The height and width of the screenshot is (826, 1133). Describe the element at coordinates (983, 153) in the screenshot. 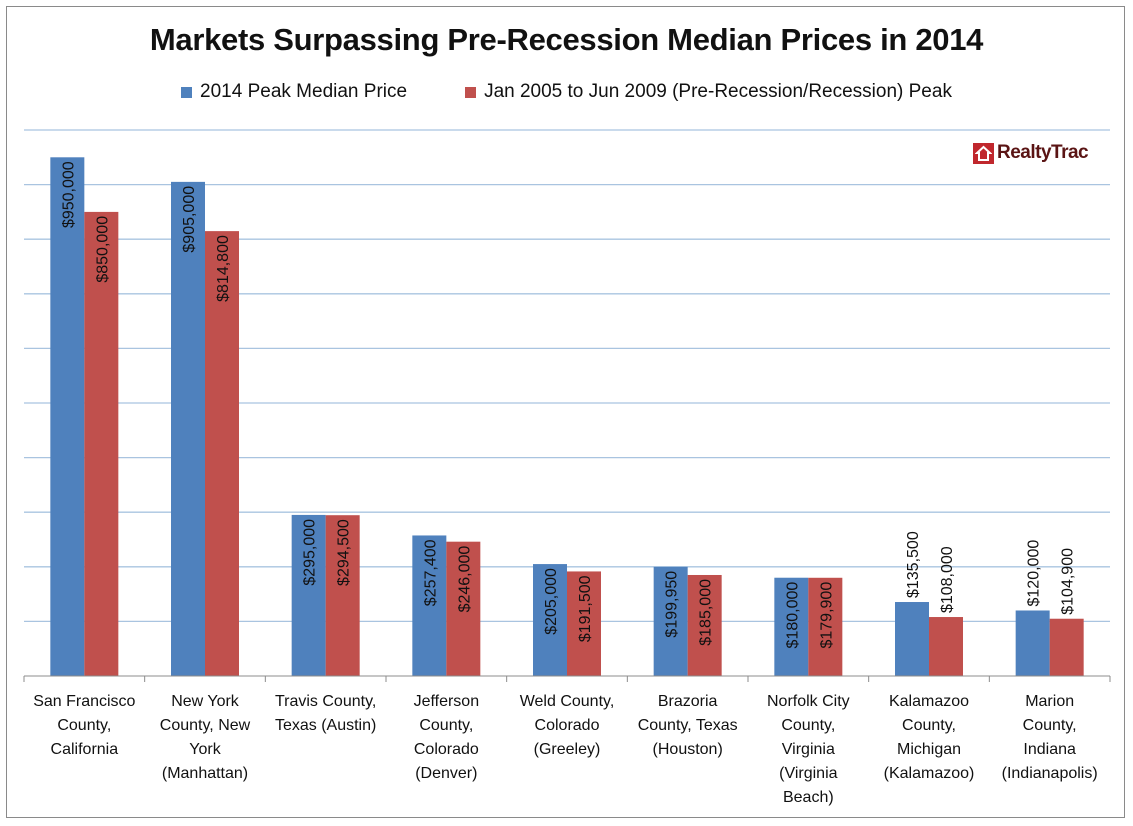

I see `house-icon` at that location.